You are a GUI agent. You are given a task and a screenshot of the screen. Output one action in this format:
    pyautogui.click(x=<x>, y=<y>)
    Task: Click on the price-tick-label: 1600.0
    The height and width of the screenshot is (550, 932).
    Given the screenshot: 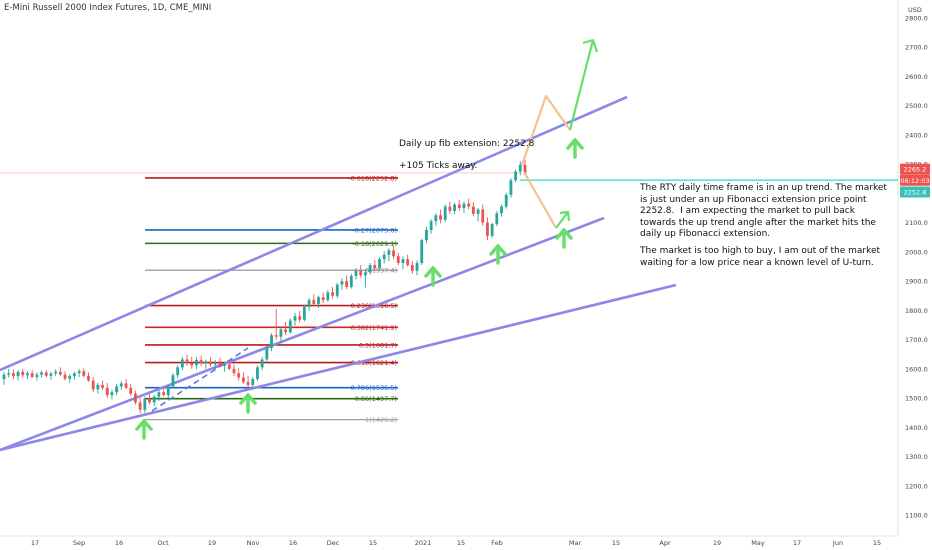 What is the action you would take?
    pyautogui.click(x=916, y=369)
    